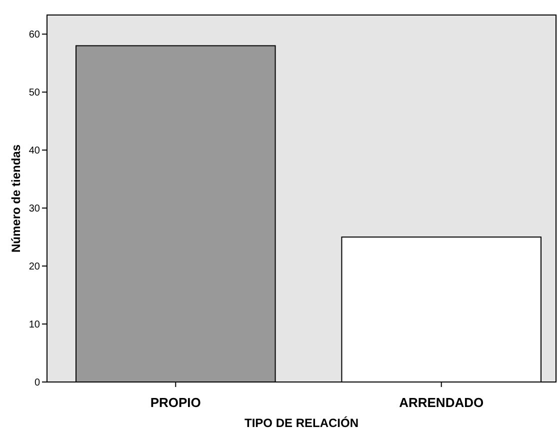 This screenshot has width=557, height=433. What do you see at coordinates (34, 209) in the screenshot?
I see `y-tick-label: 30` at bounding box center [34, 209].